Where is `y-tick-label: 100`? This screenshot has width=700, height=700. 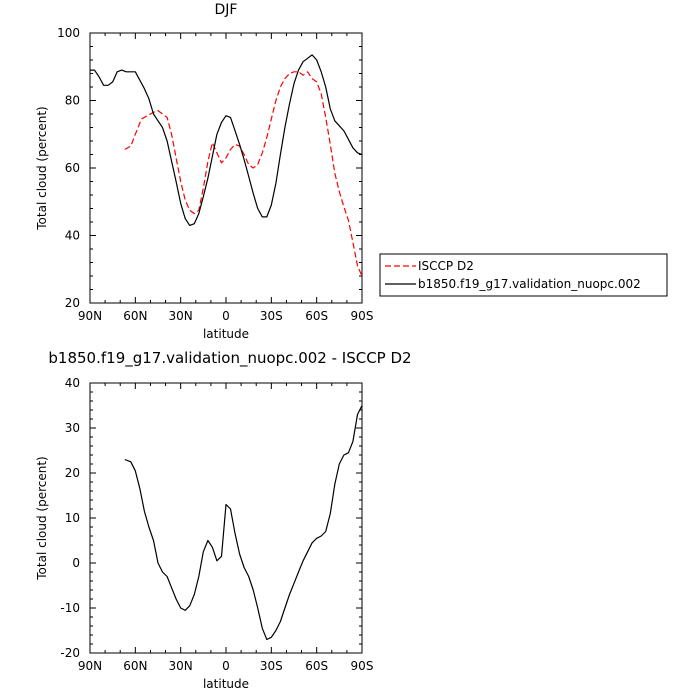 y-tick-label: 100 is located at coordinates (68, 33).